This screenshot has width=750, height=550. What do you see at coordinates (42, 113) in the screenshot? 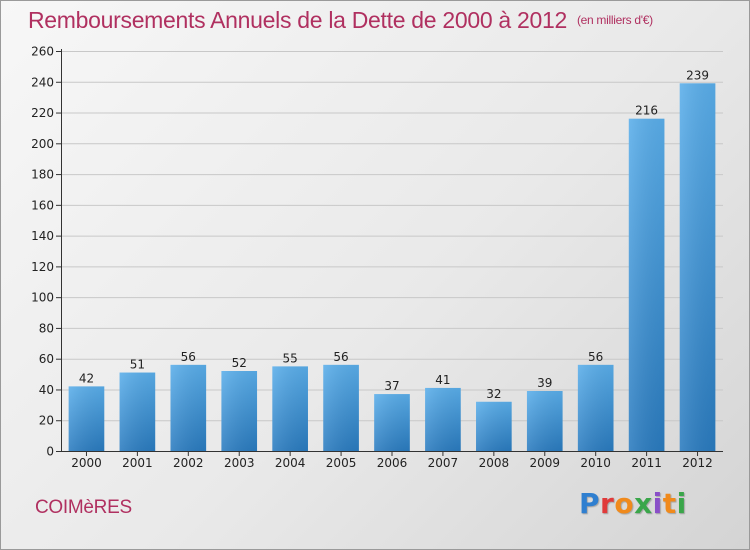
I see `y-tick-label: 220` at bounding box center [42, 113].